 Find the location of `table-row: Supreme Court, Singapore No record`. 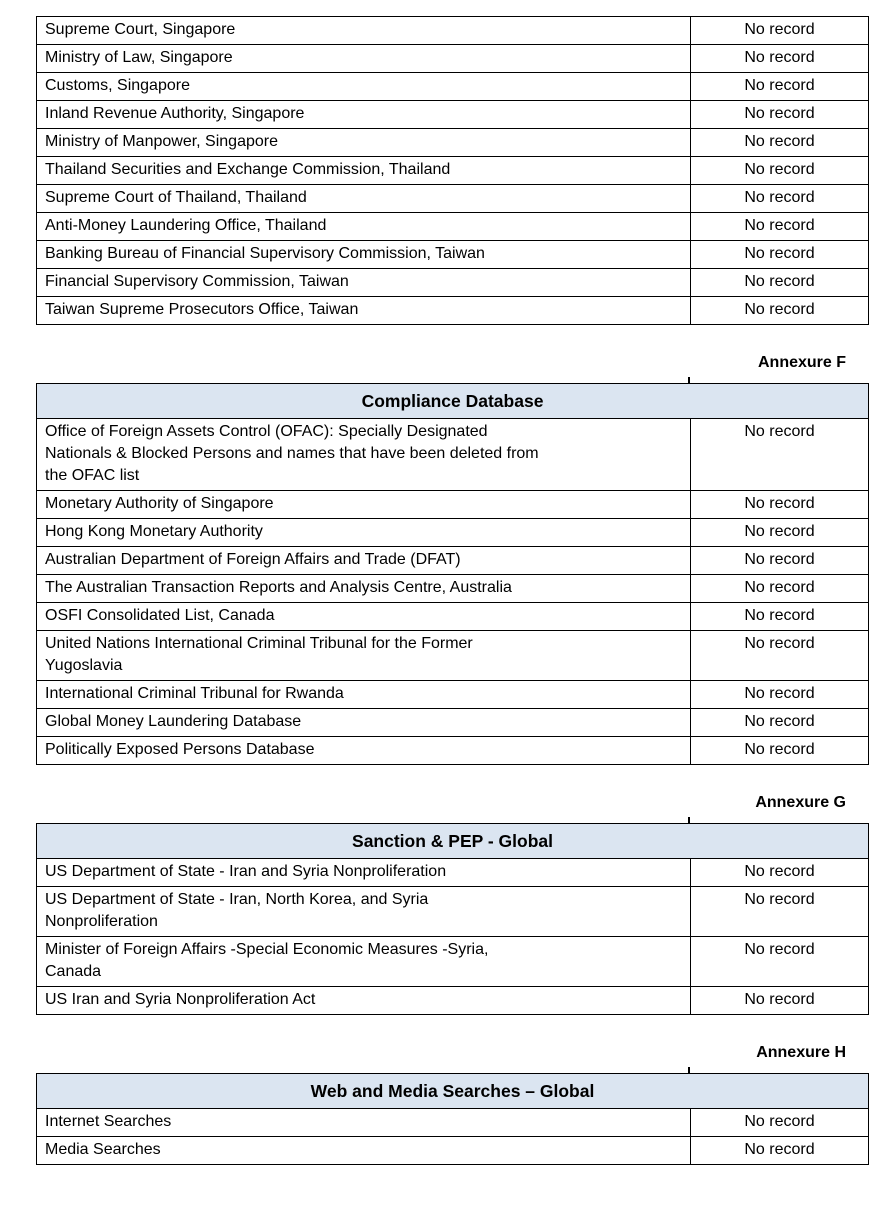

table-row: Supreme Court, Singapore No record is located at coordinates (452, 30).